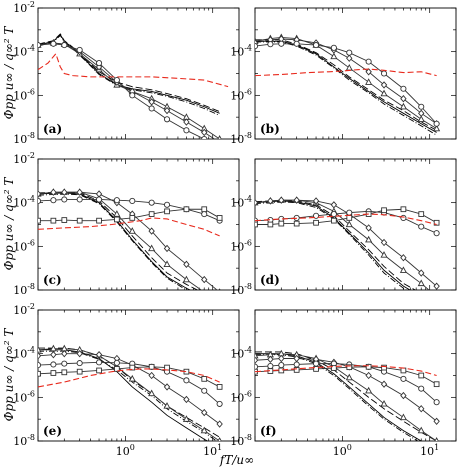  I want to click on x-tick-label: 101, so click(212, 450).